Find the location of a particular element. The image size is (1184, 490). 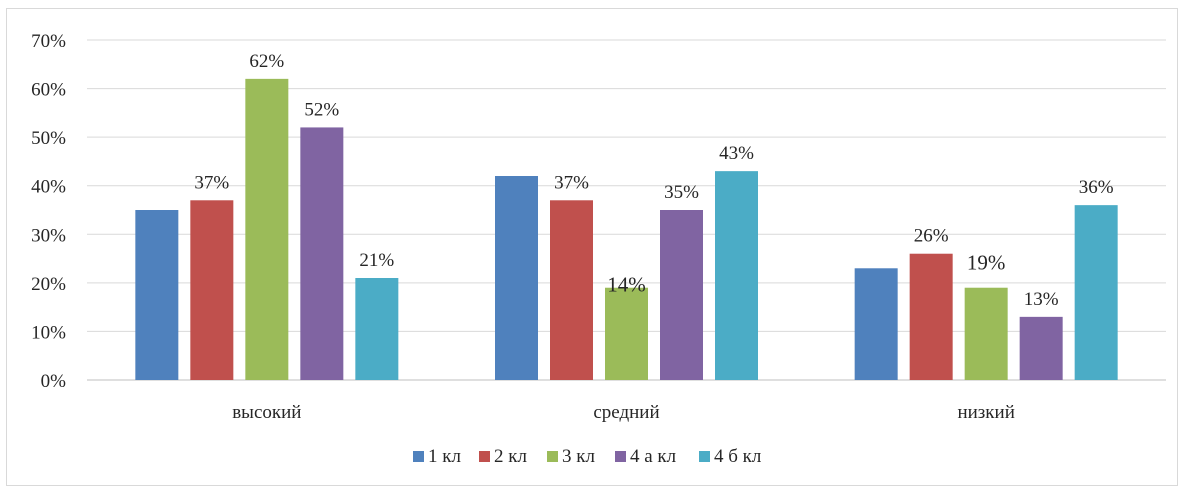

y-tick-label: 10% is located at coordinates (48, 332).